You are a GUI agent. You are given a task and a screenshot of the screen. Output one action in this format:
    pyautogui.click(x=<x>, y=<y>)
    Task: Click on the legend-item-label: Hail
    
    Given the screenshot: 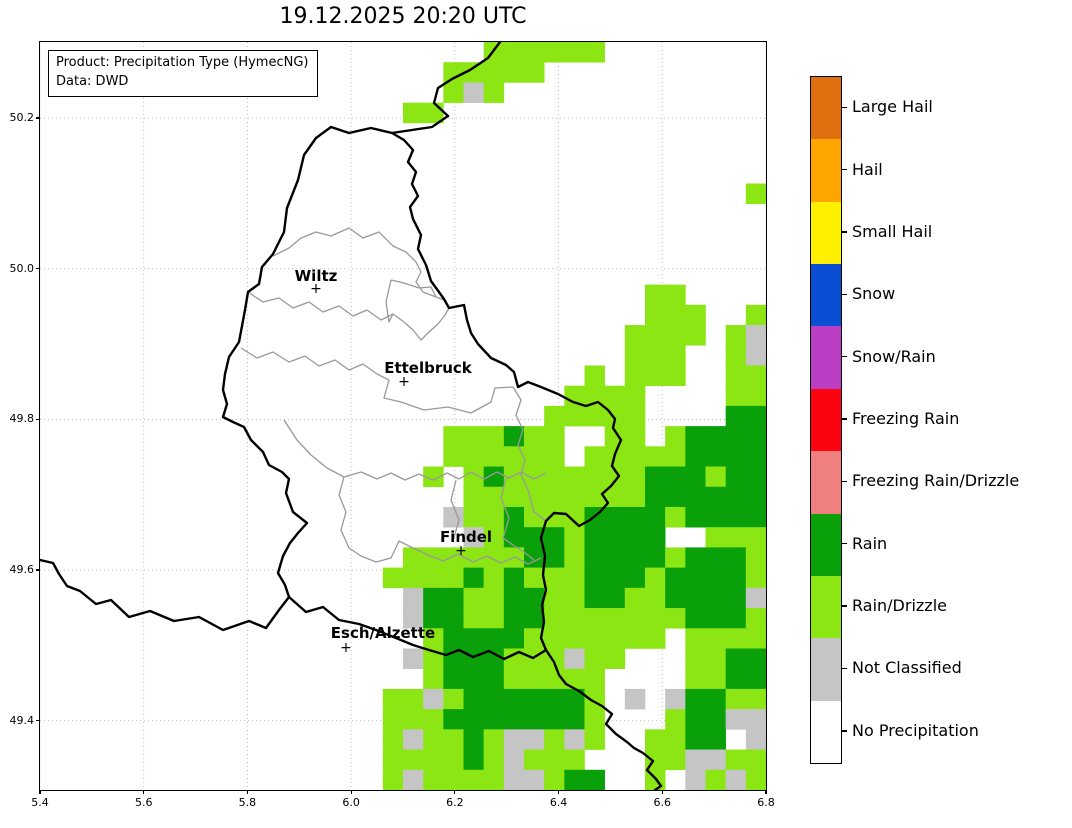 What is the action you would take?
    pyautogui.click(x=867, y=169)
    